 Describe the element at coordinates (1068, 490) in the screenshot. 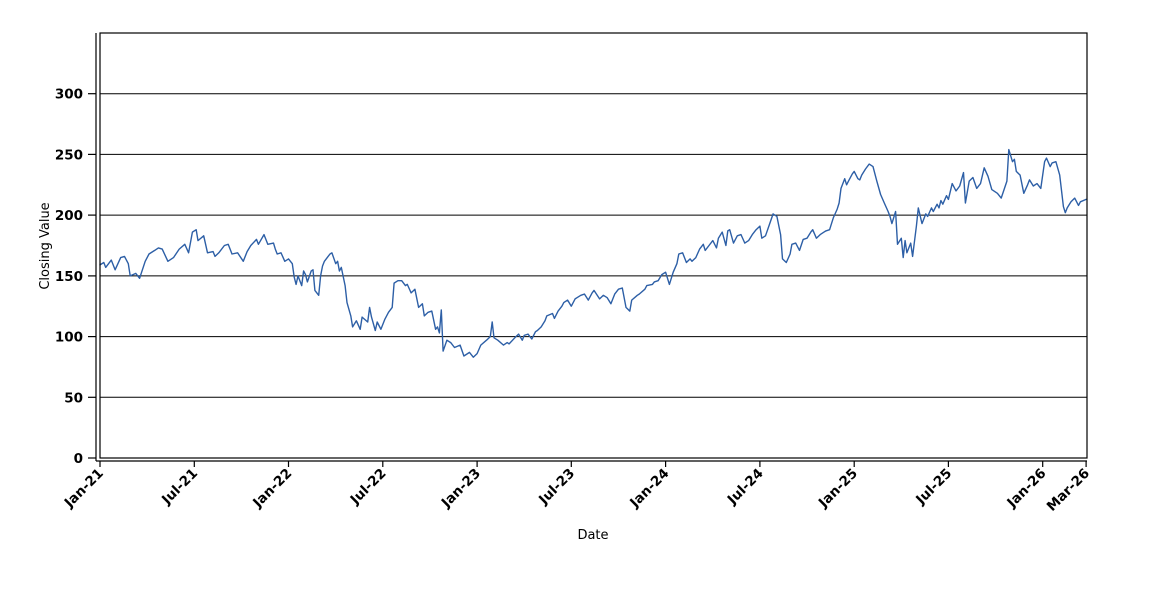

I see `x-tick-label: Mar-26` at that location.